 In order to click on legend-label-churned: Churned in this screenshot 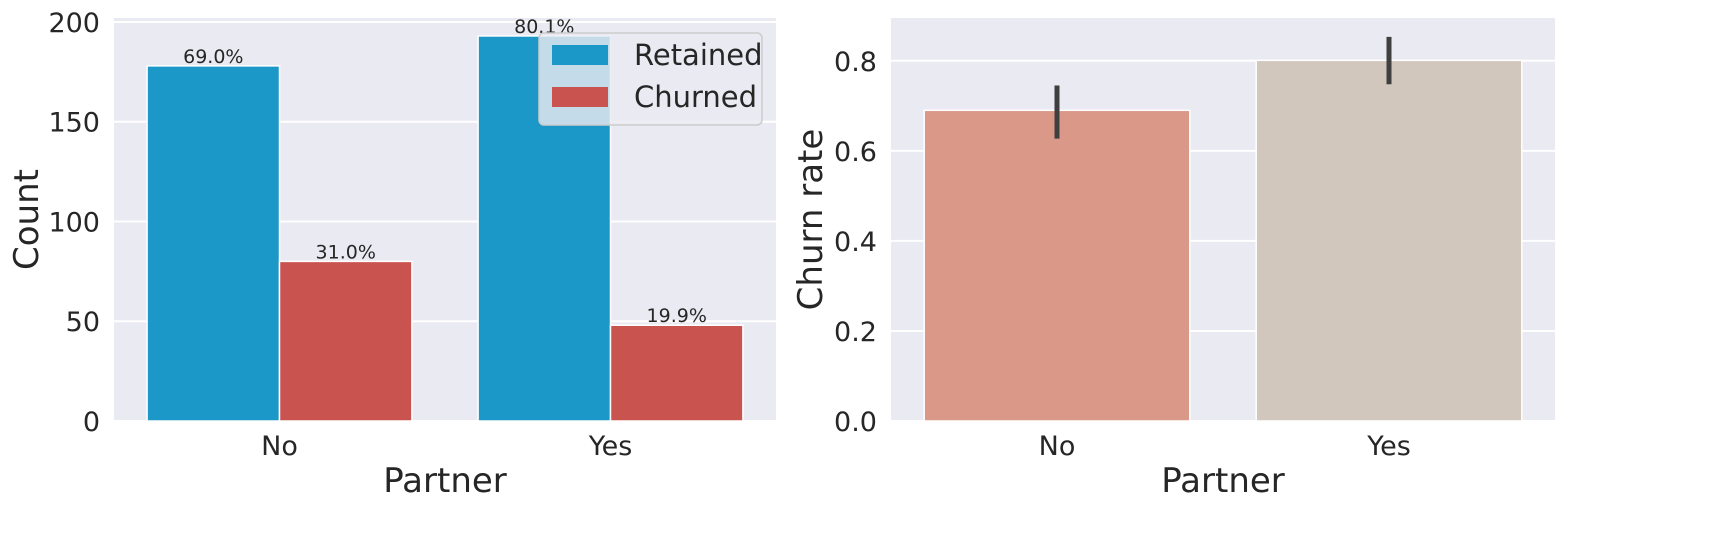, I will do `click(695, 97)`.